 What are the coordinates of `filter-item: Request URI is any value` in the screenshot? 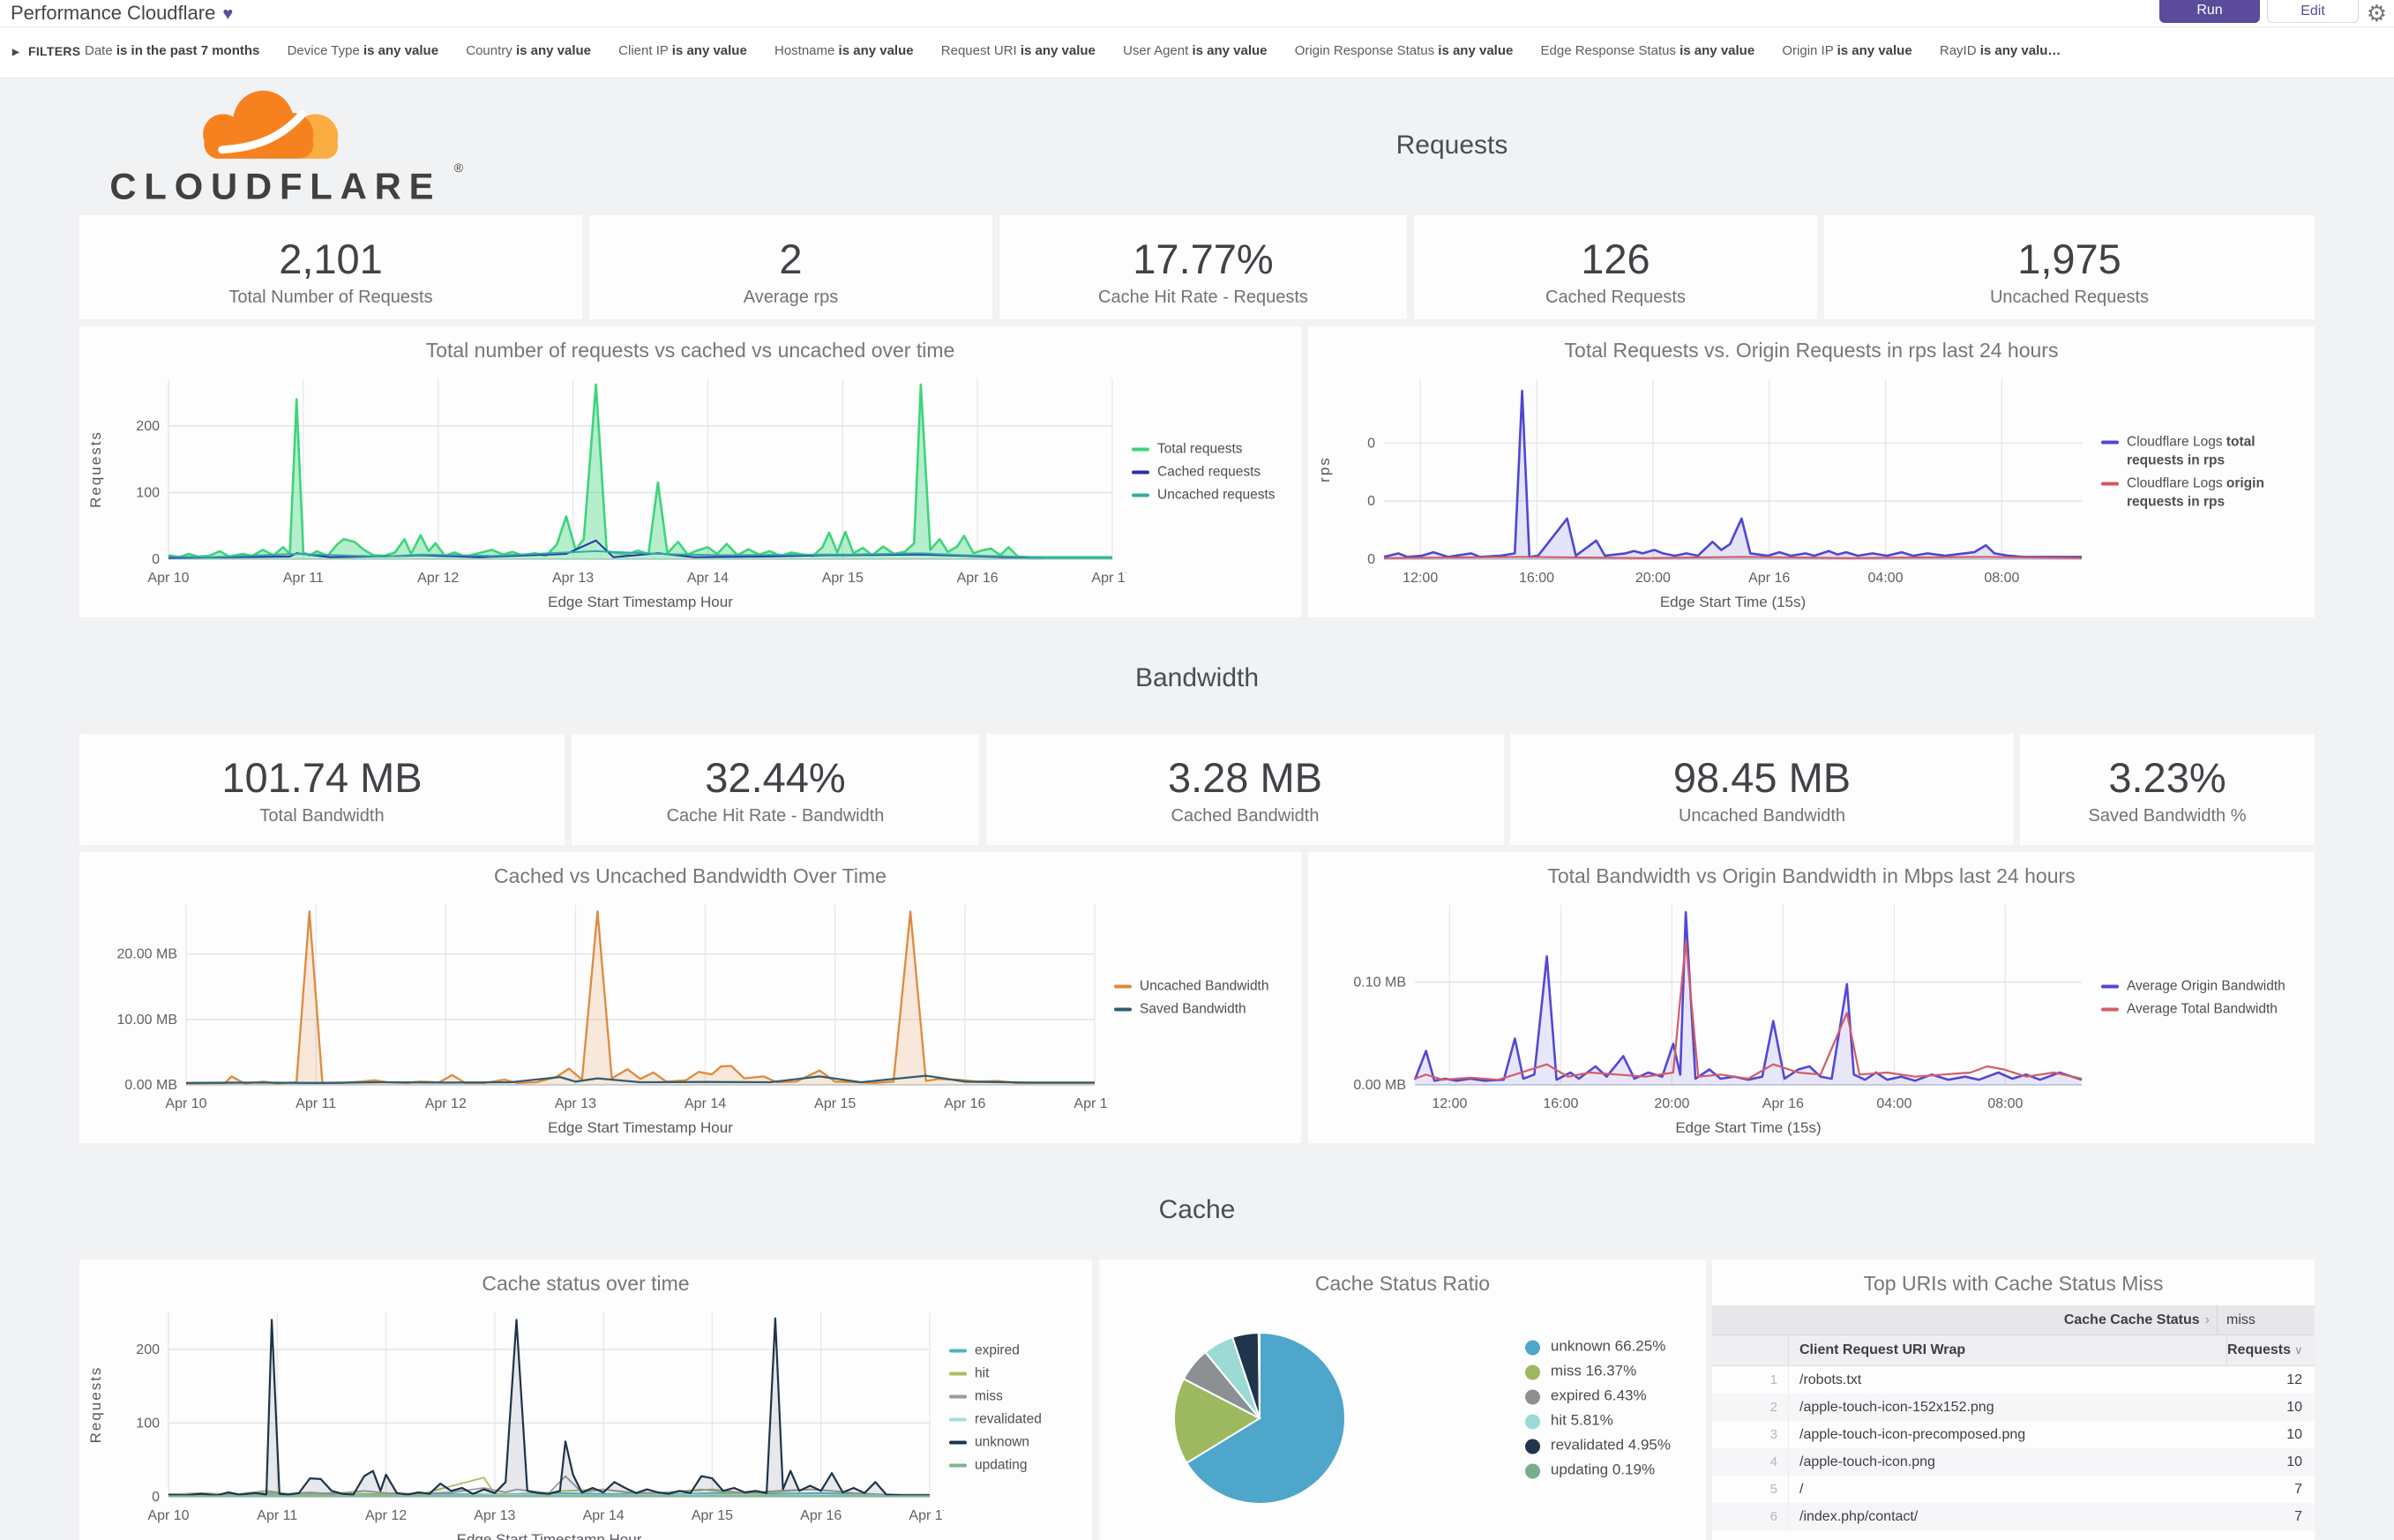 It's located at (1018, 50).